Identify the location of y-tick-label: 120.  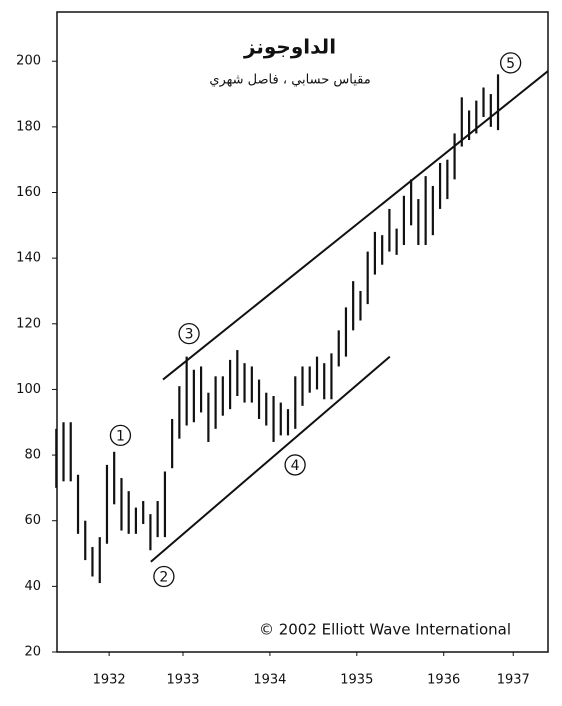
(28, 323).